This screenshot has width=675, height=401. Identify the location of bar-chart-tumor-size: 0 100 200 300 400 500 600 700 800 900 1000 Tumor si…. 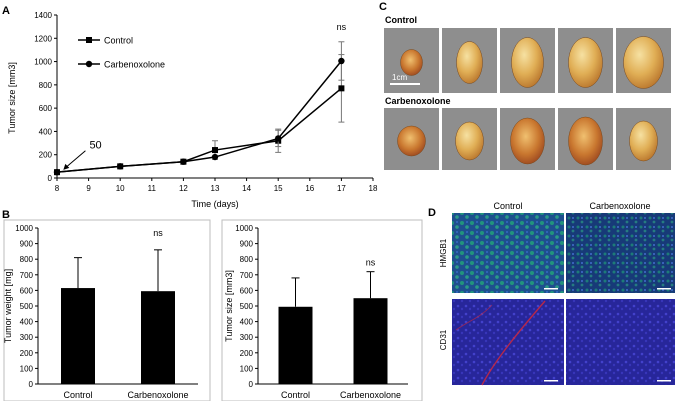
(322, 310).